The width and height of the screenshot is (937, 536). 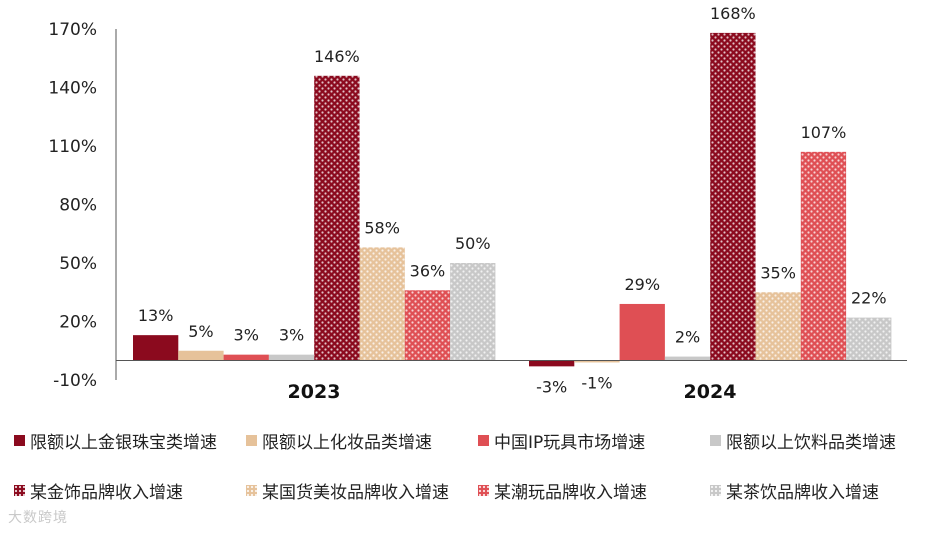 What do you see at coordinates (355, 492) in the screenshot?
I see `legend-label: 某国货美妆品牌收入增速` at bounding box center [355, 492].